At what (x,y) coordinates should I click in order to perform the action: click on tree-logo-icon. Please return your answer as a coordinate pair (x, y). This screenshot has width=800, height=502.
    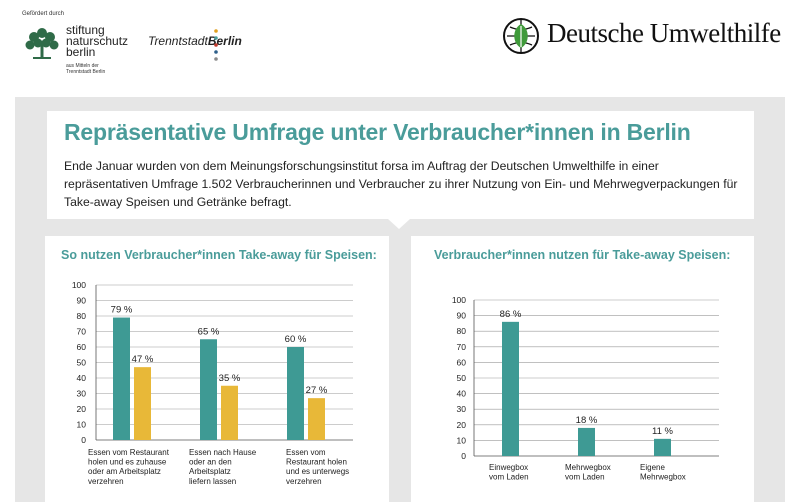
    Looking at the image, I should click on (42, 43).